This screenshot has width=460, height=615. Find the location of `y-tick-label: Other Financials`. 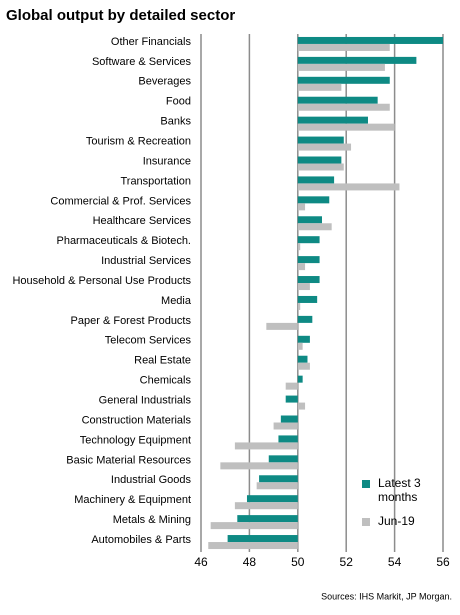

y-tick-label: Other Financials is located at coordinates (151, 42).